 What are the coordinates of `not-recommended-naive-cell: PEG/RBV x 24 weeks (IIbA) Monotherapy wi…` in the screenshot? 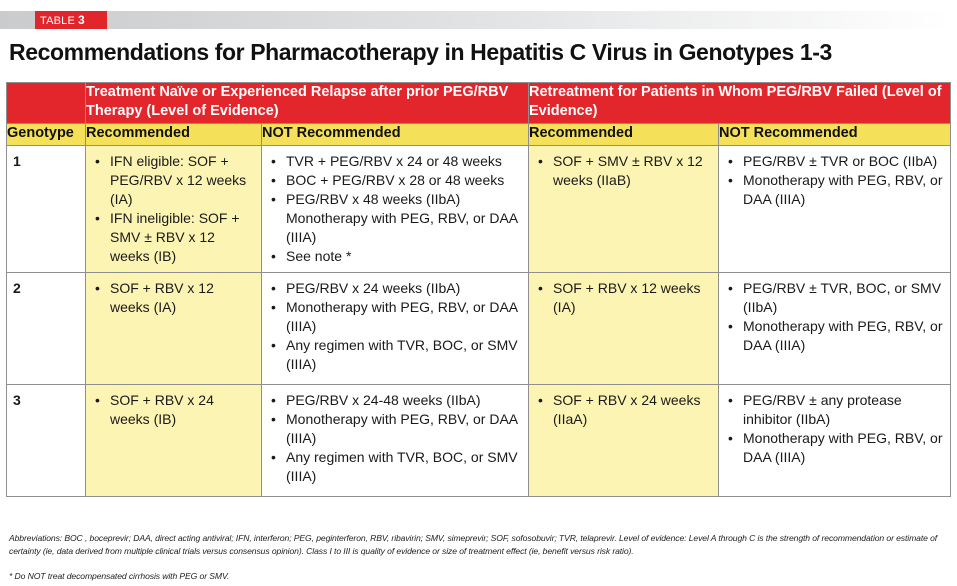 It's located at (395, 328).